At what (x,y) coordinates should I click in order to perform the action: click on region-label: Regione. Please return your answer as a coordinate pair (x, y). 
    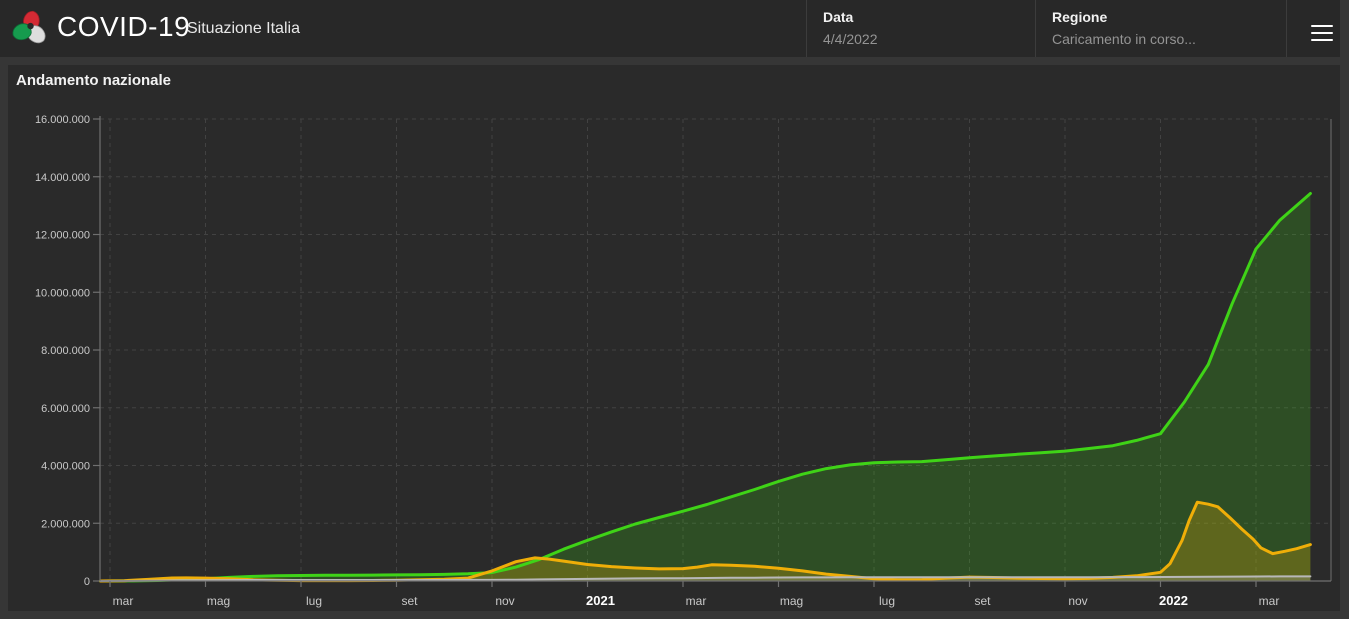
    Looking at the image, I should click on (1080, 17).